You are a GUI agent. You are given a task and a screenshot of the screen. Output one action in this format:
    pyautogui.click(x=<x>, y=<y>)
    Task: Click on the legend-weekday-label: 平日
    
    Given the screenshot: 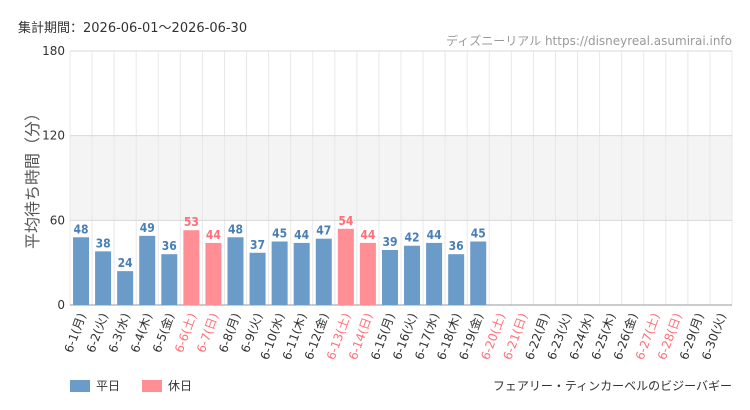 What is the action you would take?
    pyautogui.click(x=108, y=386)
    